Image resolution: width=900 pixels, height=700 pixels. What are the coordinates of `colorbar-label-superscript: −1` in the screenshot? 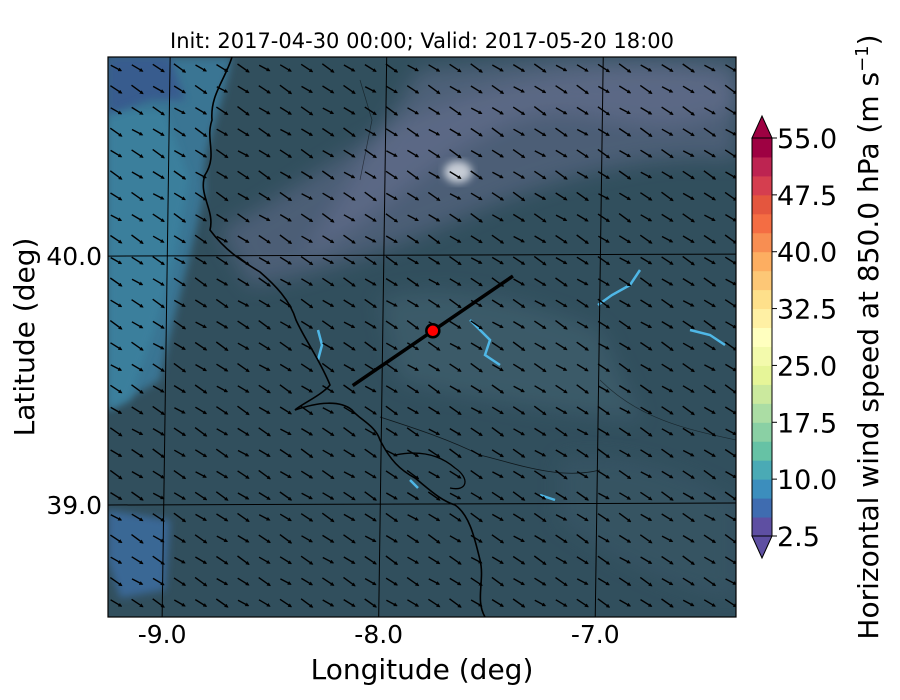 It's located at (862, 58).